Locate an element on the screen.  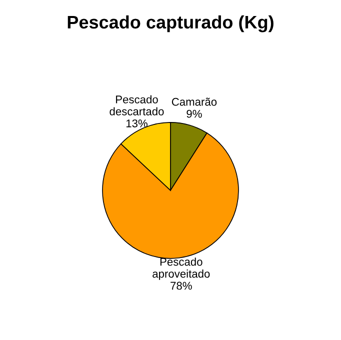
data-label: 13% is located at coordinates (137, 123).